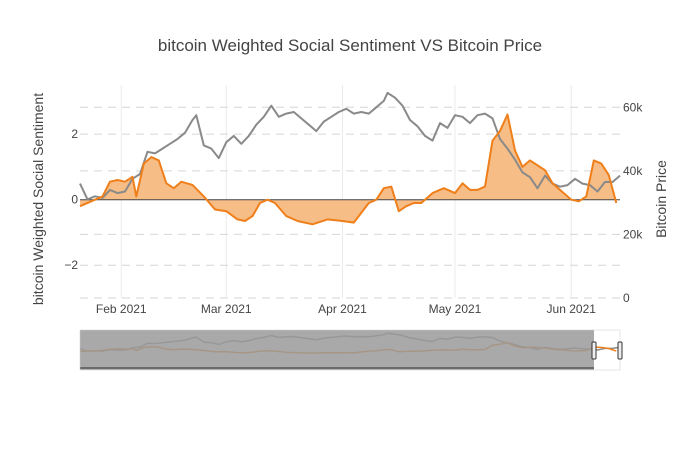 The image size is (700, 455). Describe the element at coordinates (71, 265) in the screenshot. I see `y-left-tick-label: −2` at that location.